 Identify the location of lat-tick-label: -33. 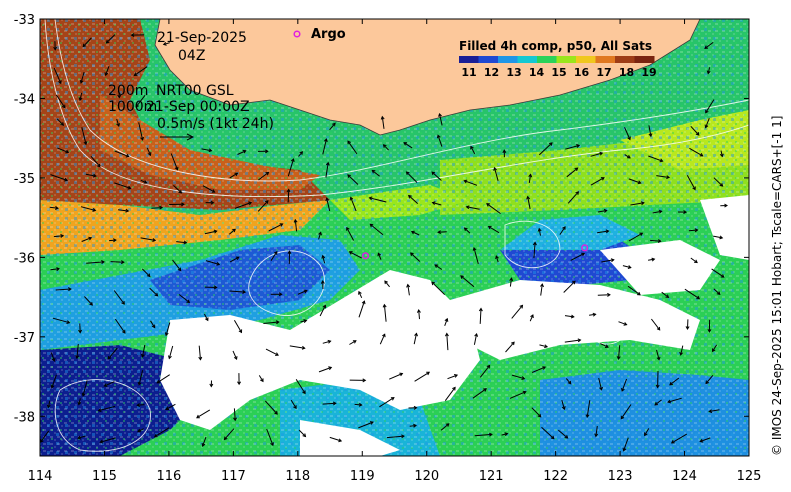
(24, 20).